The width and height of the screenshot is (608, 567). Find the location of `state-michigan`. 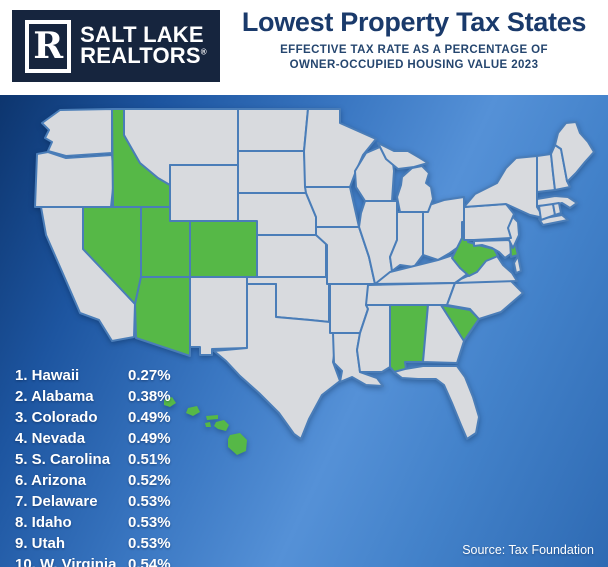

state-michigan is located at coordinates (415, 189).